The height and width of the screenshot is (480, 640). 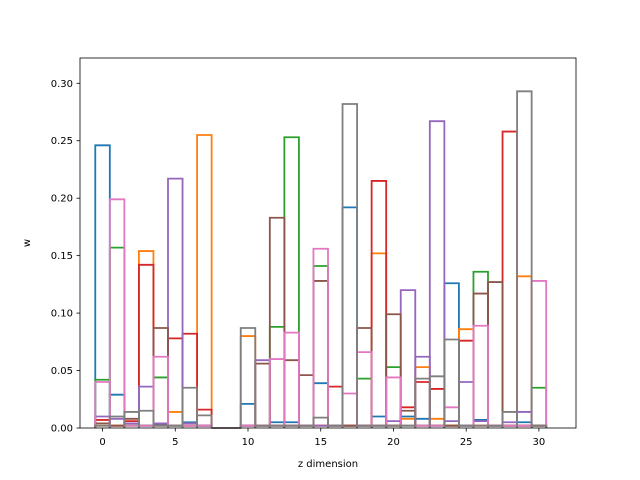 What do you see at coordinates (466, 442) in the screenshot?
I see `x-tick-label: 25` at bounding box center [466, 442].